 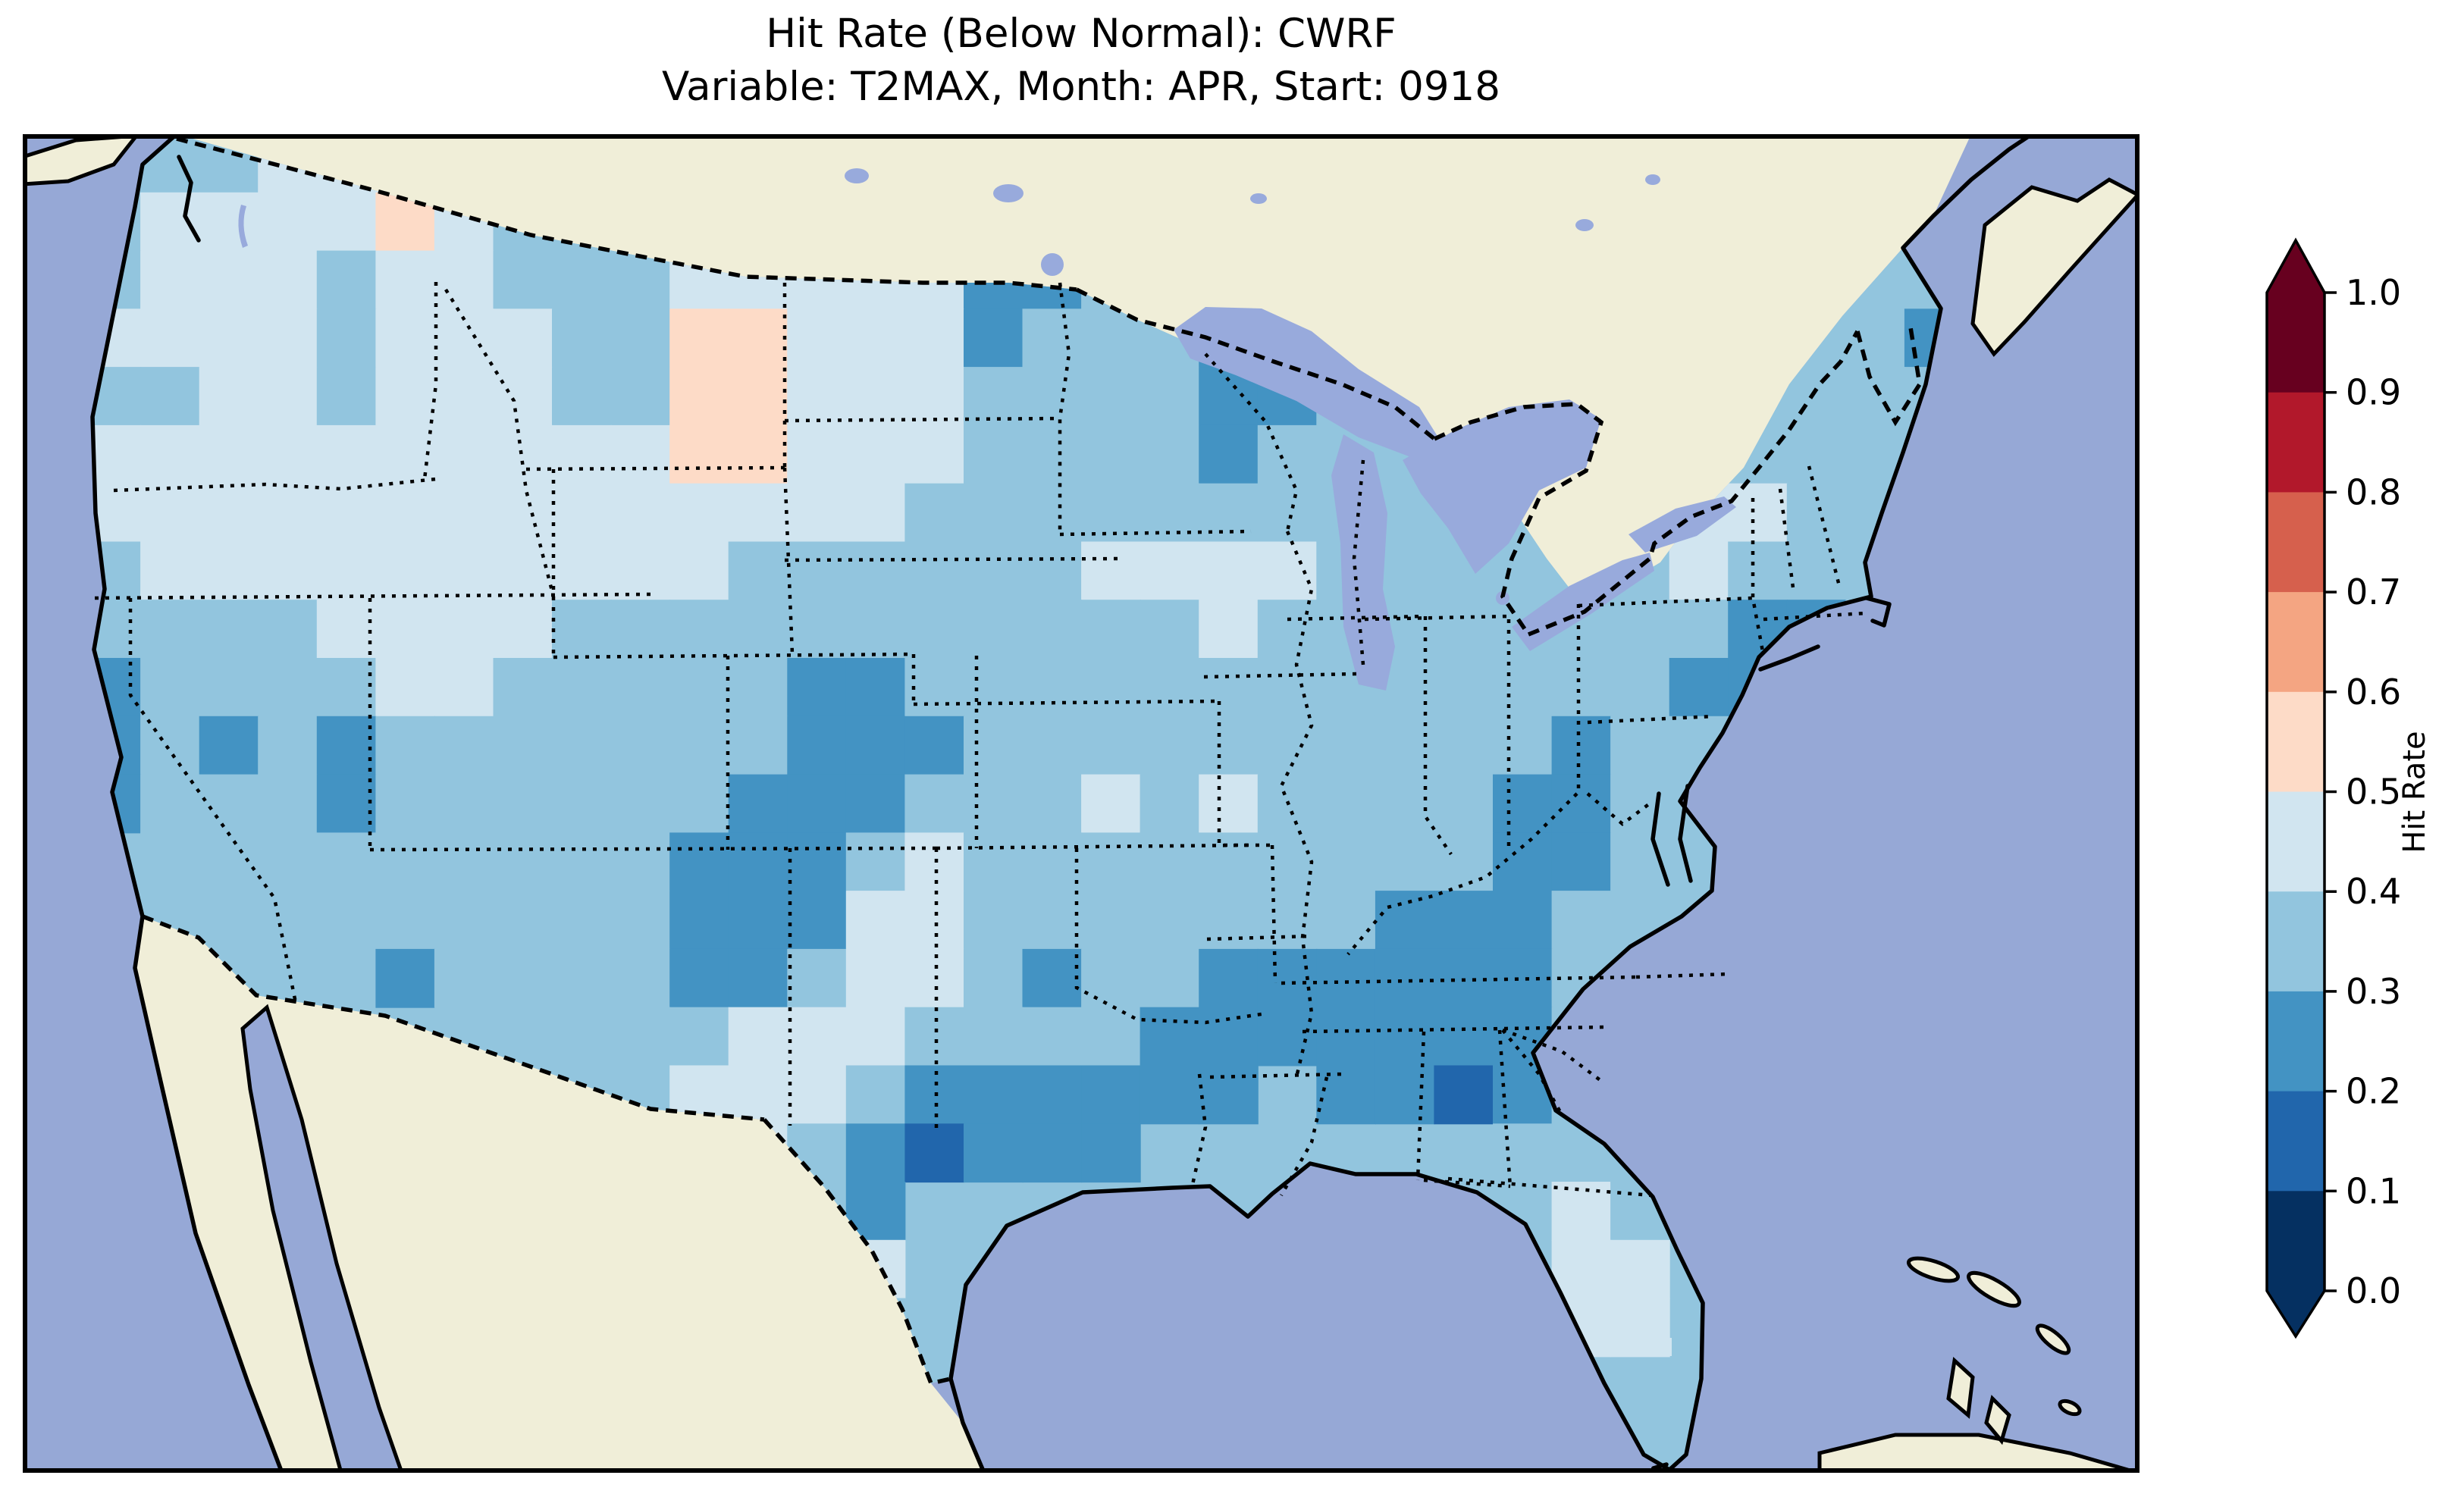 I want to click on colorbar-tick-label: 0.5, so click(x=2374, y=792).